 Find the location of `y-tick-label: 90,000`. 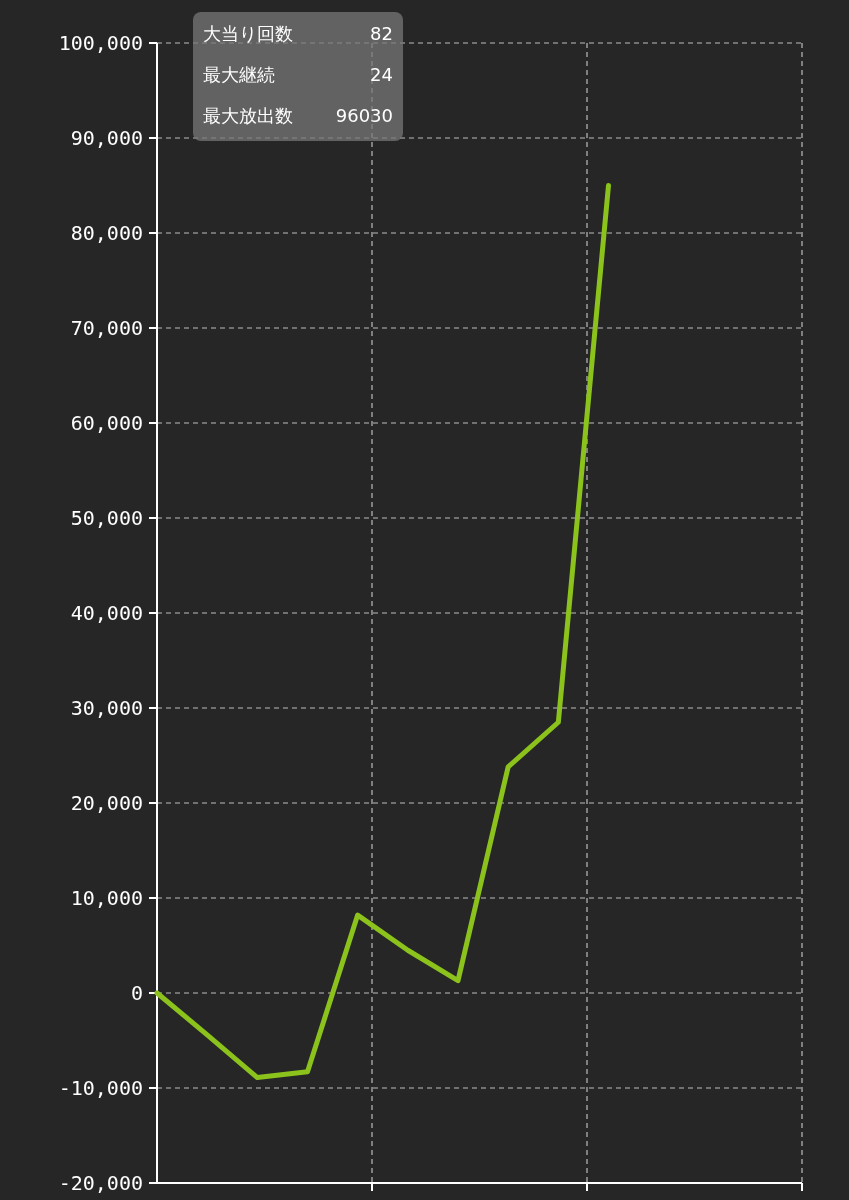

y-tick-label: 90,000 is located at coordinates (106, 138).